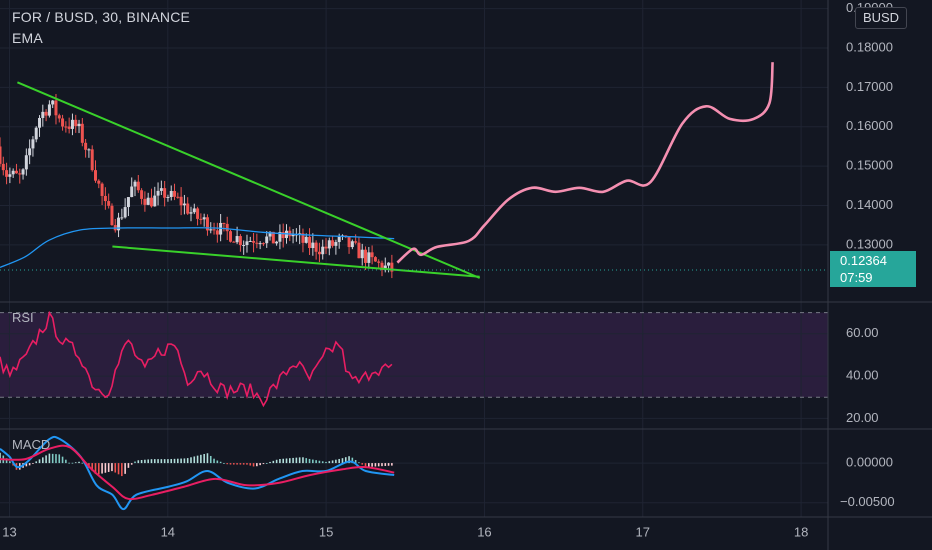  Describe the element at coordinates (863, 260) in the screenshot. I see `last-price-value: 0.12364` at that location.